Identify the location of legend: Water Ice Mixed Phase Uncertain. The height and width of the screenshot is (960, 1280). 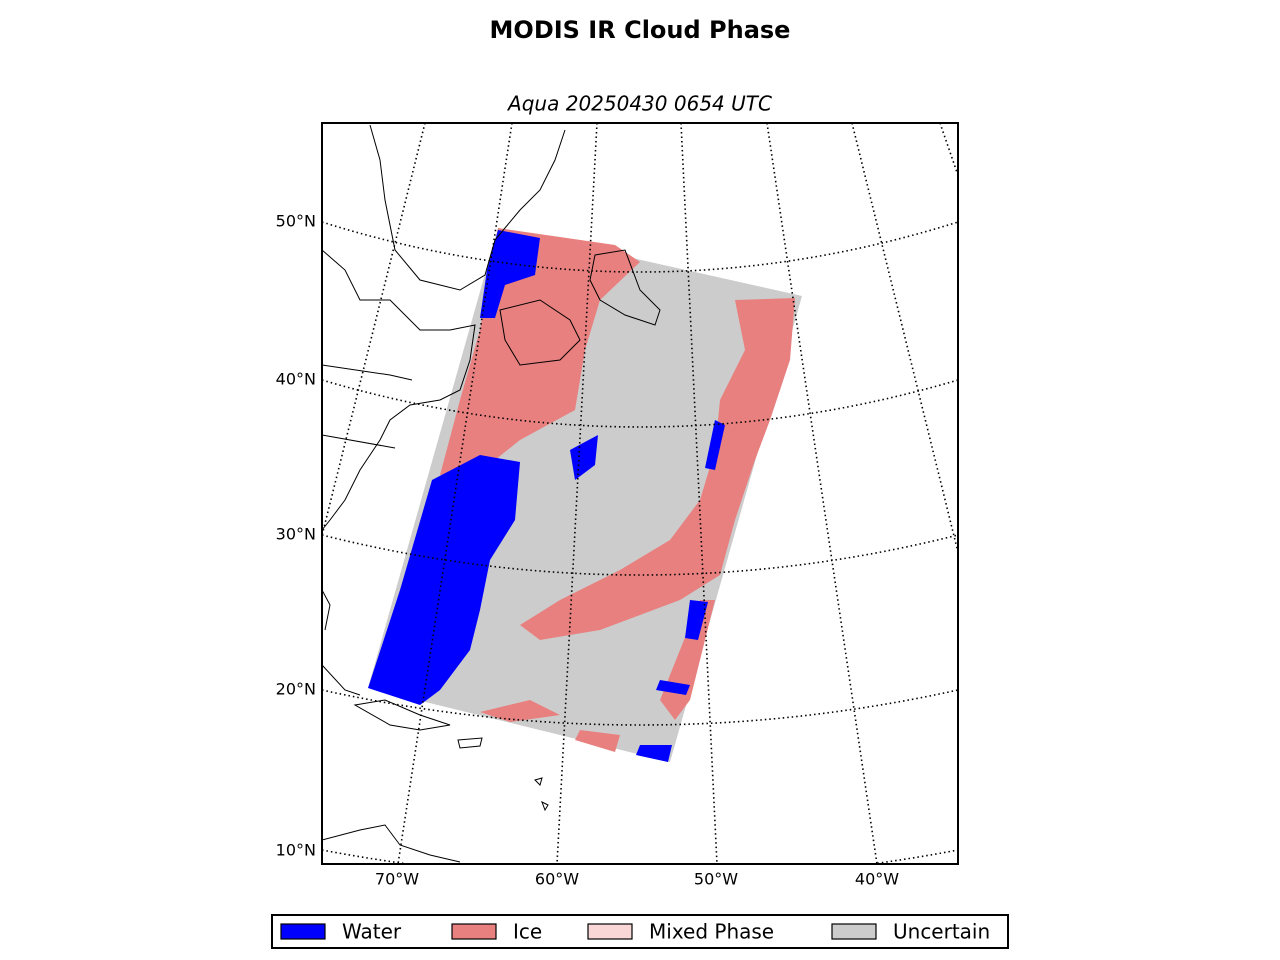
(635, 932).